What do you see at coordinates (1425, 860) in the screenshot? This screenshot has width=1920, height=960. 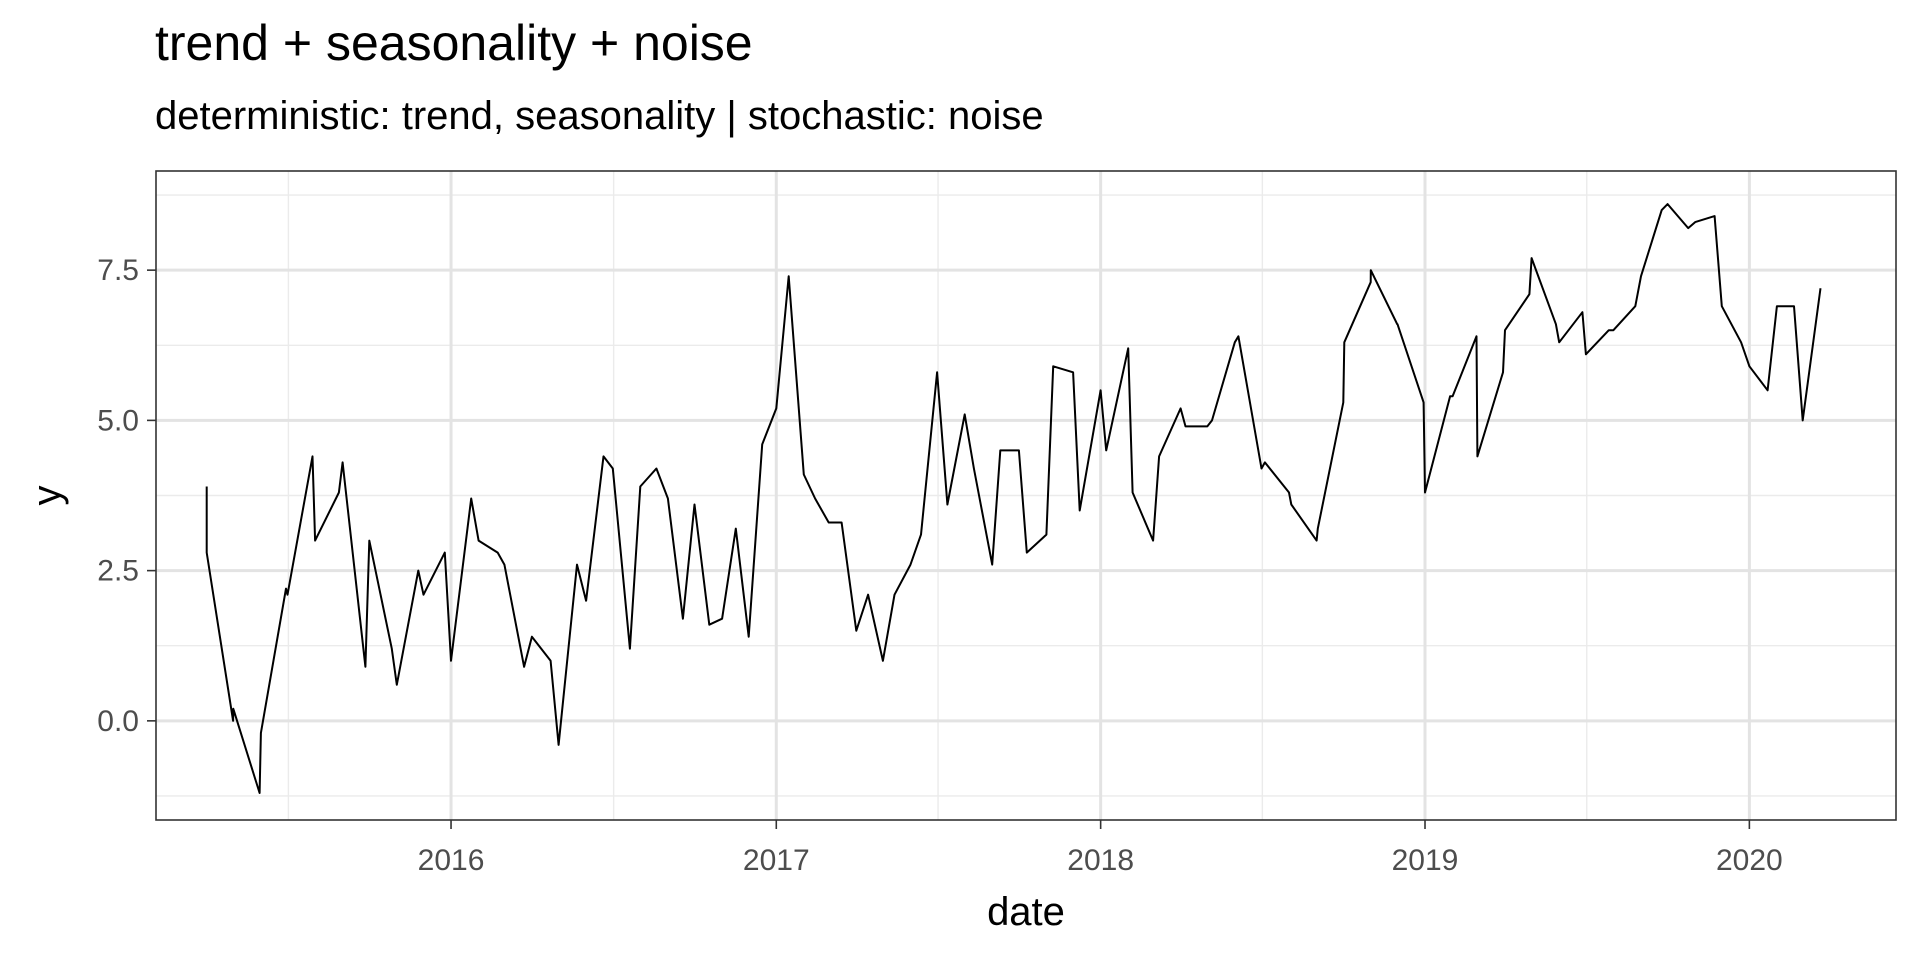 I see `x-tick-label: 2019` at bounding box center [1425, 860].